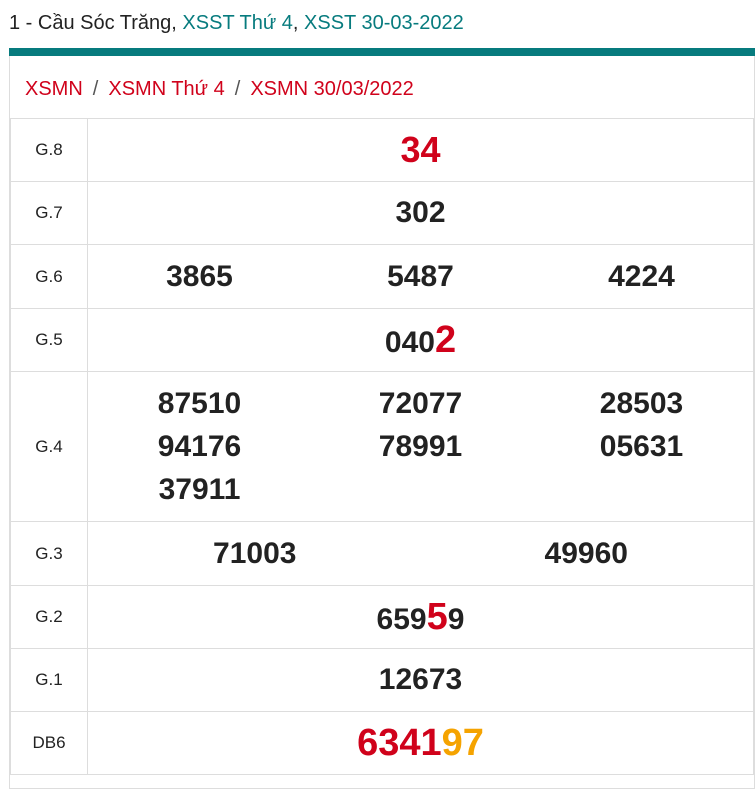  Describe the element at coordinates (384, 23) in the screenshot. I see `xsst-date-link: XSST 30-03-2022` at that location.